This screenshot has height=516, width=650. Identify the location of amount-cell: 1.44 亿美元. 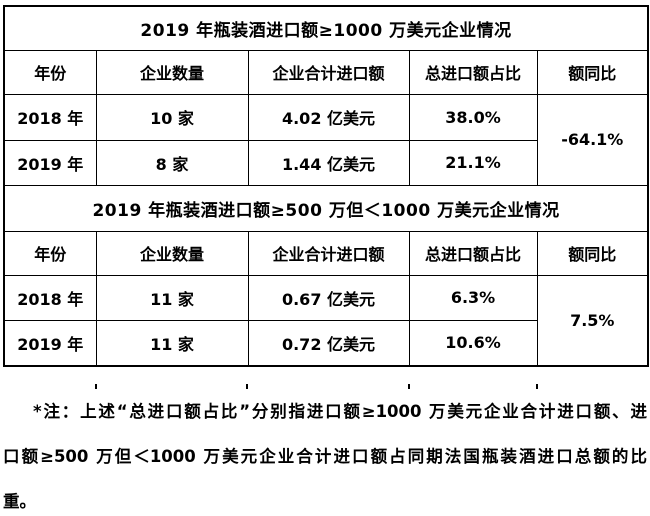
(328, 162).